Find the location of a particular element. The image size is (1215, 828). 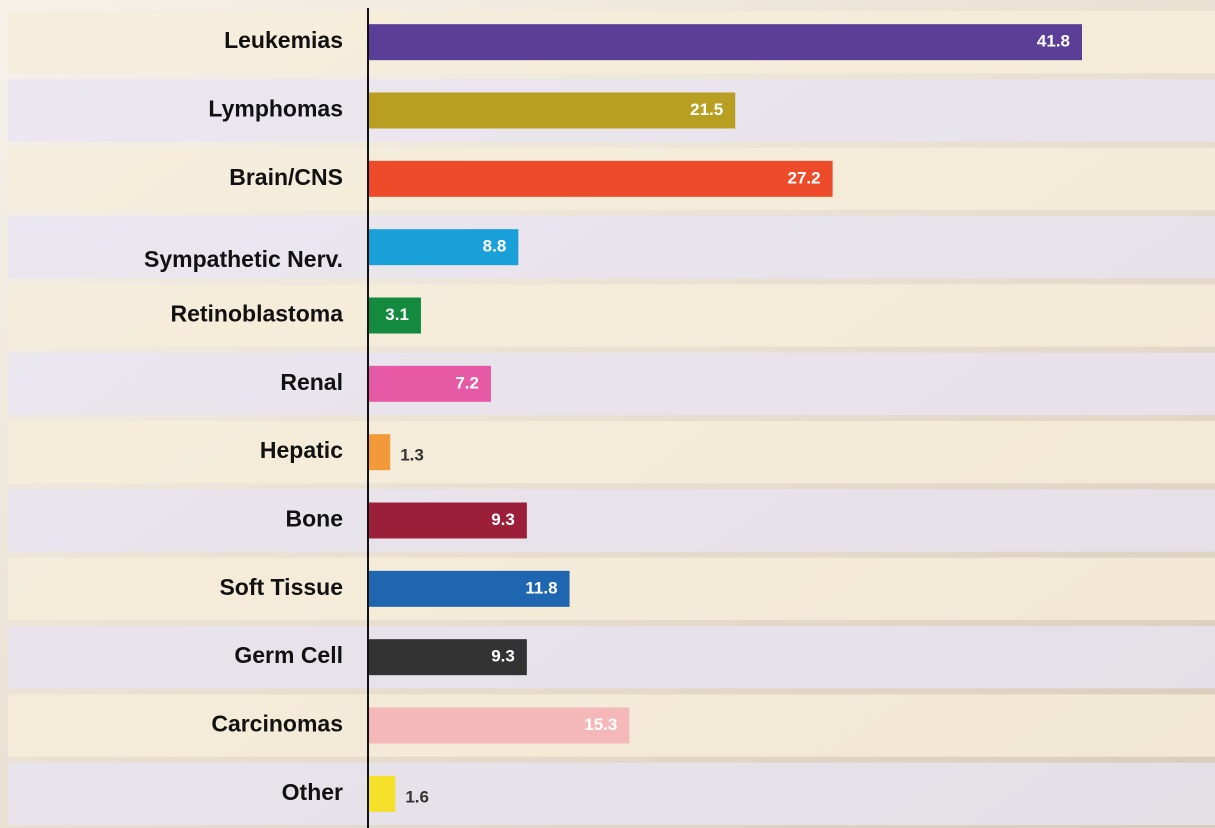

value-label: 1.3 is located at coordinates (412, 455).